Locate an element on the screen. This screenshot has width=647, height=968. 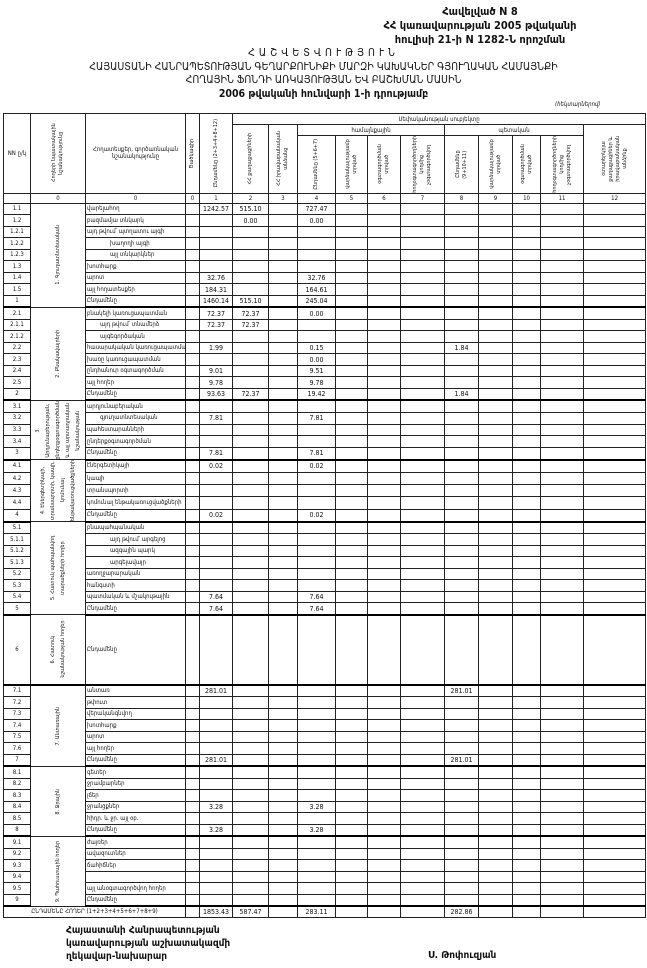
table-row: 2.4 ընդհանուր օգտագործման 9.01 9.51 is located at coordinates (325, 371).